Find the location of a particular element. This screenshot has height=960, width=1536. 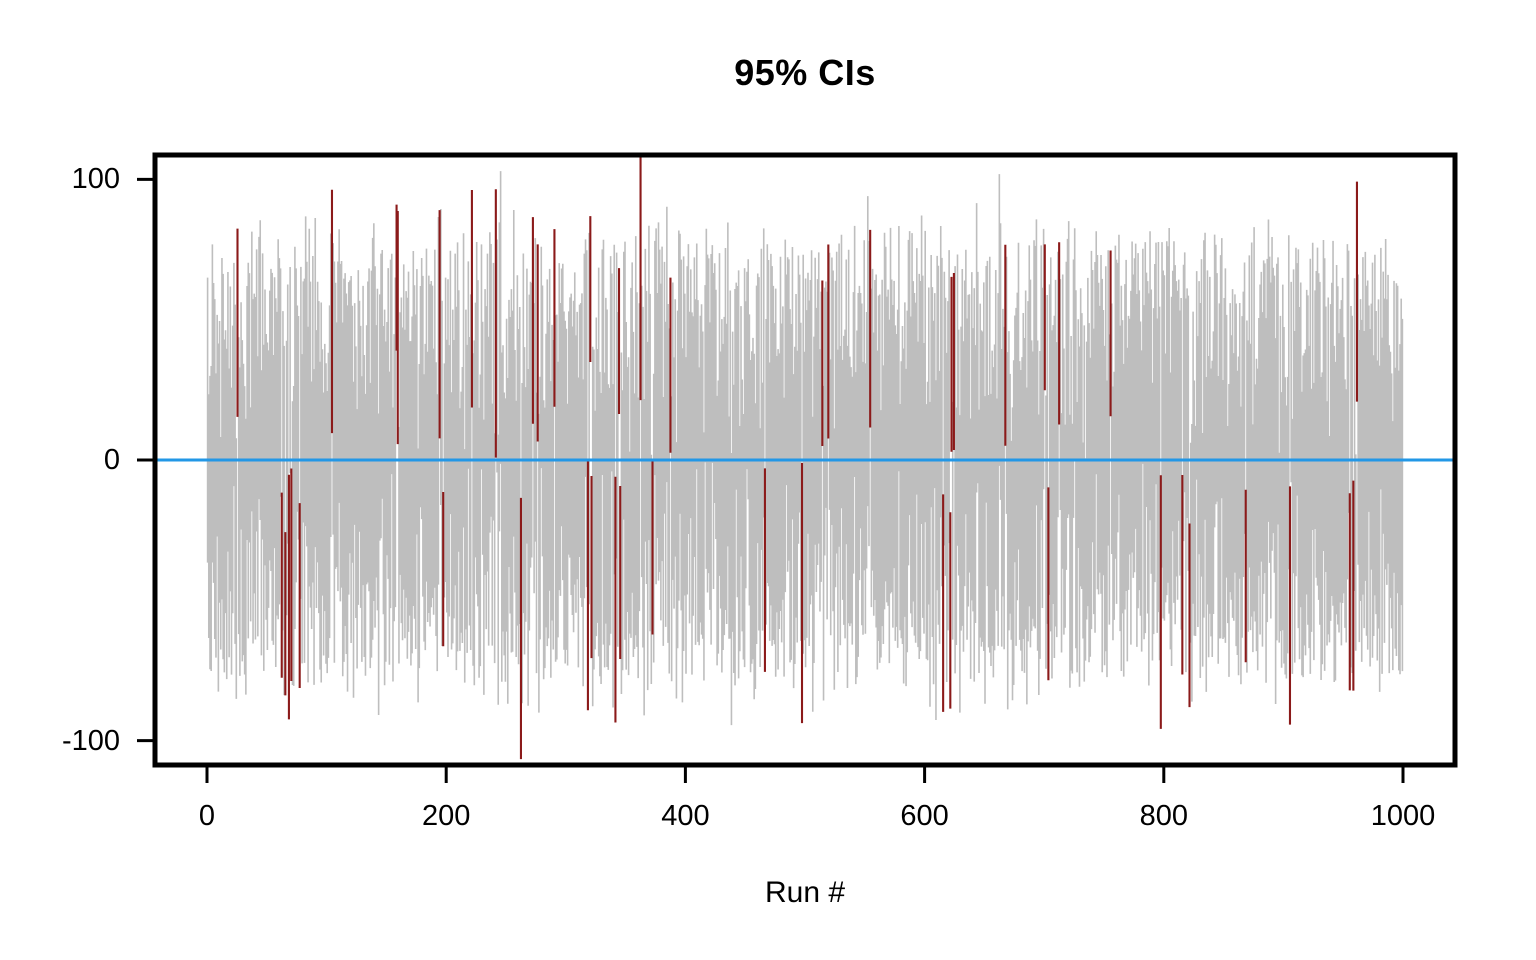

x-axis-title: Run # is located at coordinates (805, 892).